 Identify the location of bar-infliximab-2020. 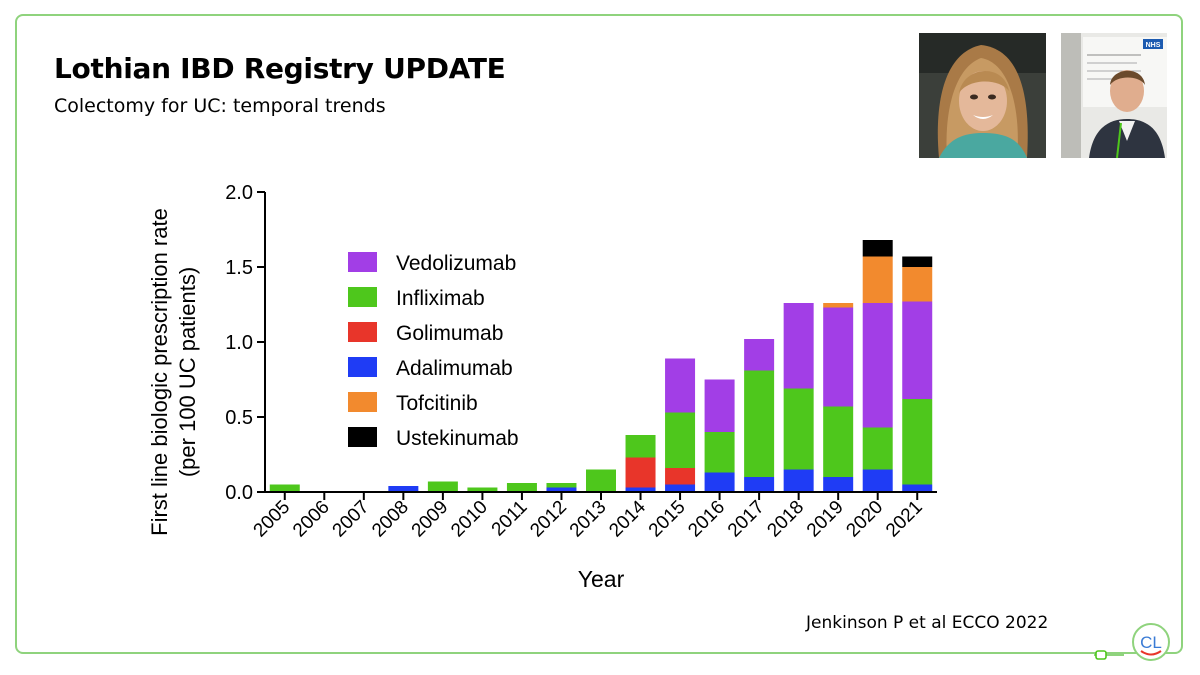
(877, 448).